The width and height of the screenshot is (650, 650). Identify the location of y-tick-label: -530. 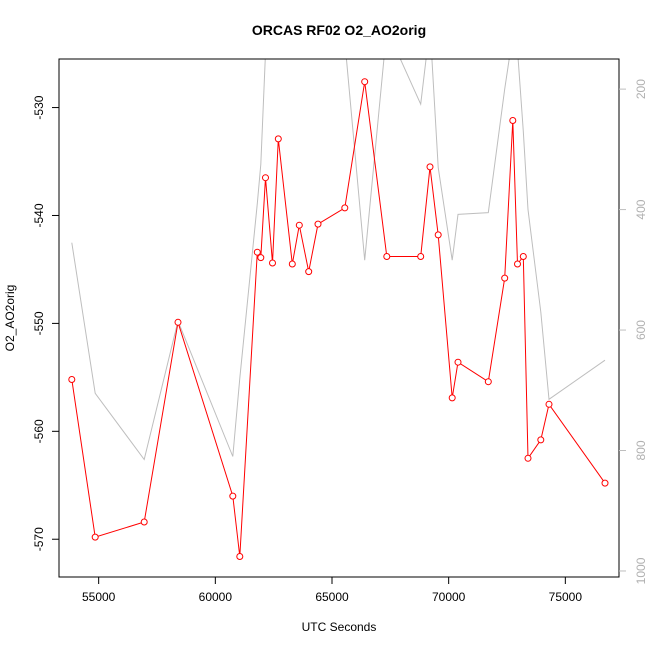
(39, 107).